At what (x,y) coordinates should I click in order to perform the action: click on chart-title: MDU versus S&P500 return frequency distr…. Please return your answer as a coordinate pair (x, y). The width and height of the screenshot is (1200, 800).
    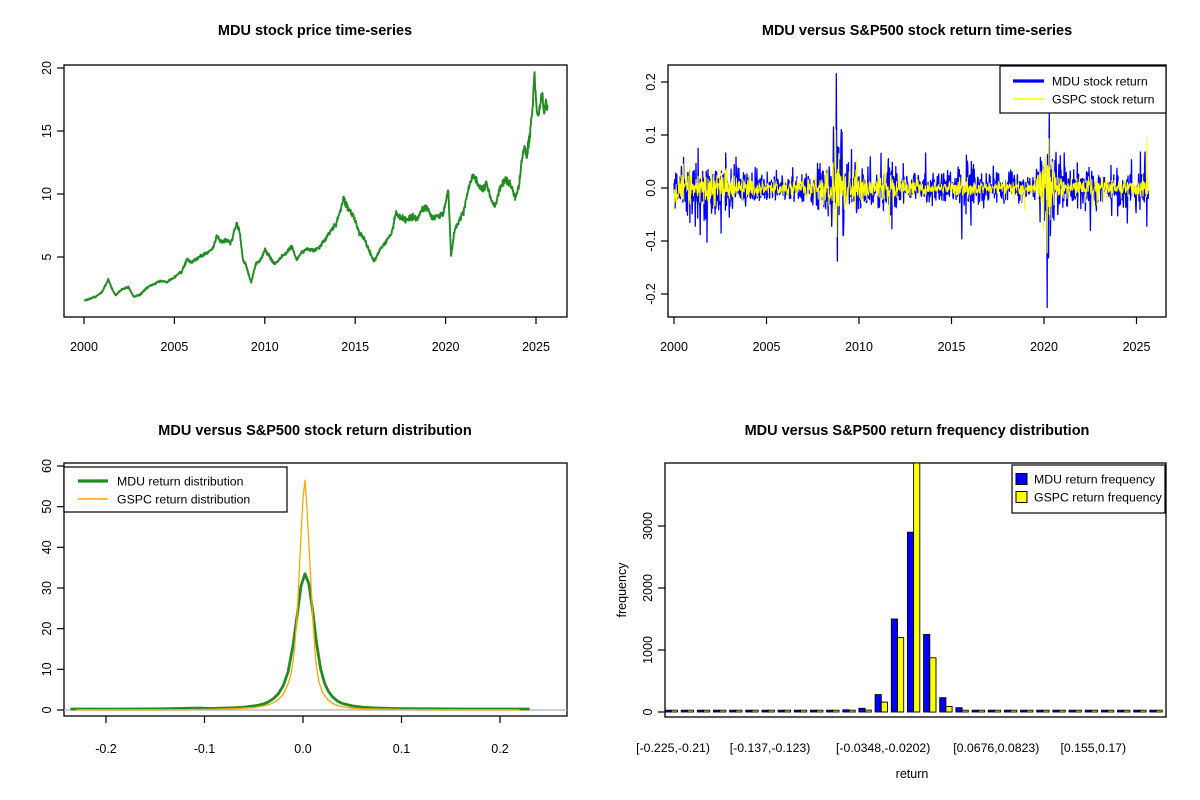
    Looking at the image, I should click on (917, 431).